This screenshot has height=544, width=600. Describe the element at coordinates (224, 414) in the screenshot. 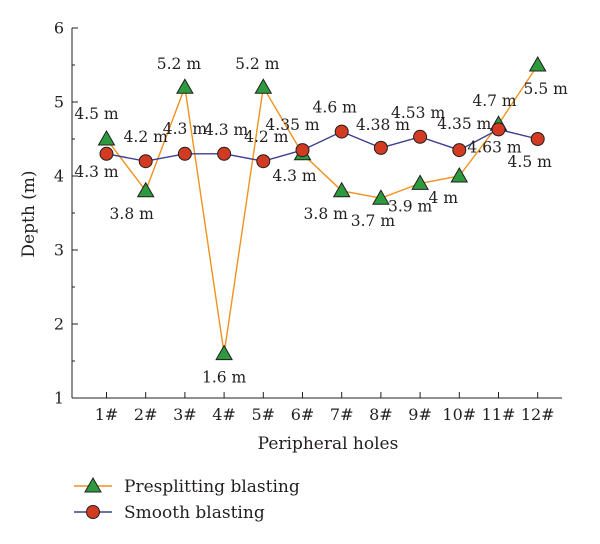

I see `x-tick-label: 4#` at that location.